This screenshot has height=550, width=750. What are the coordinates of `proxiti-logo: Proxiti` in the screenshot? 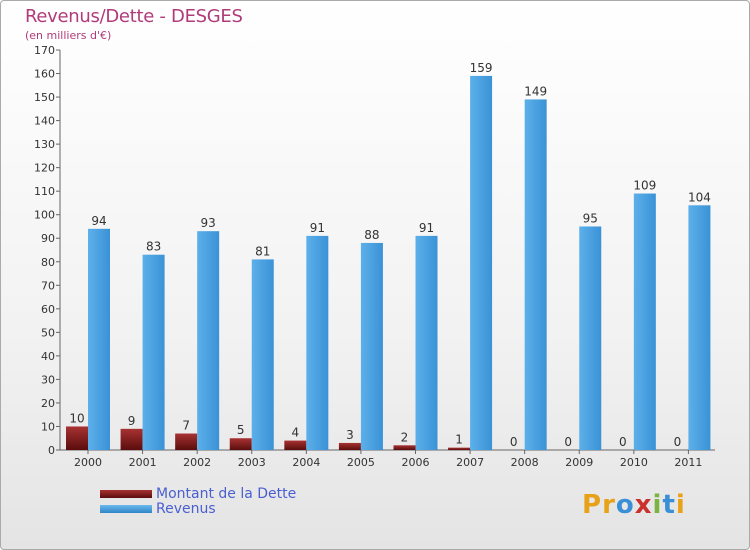 It's located at (634, 505).